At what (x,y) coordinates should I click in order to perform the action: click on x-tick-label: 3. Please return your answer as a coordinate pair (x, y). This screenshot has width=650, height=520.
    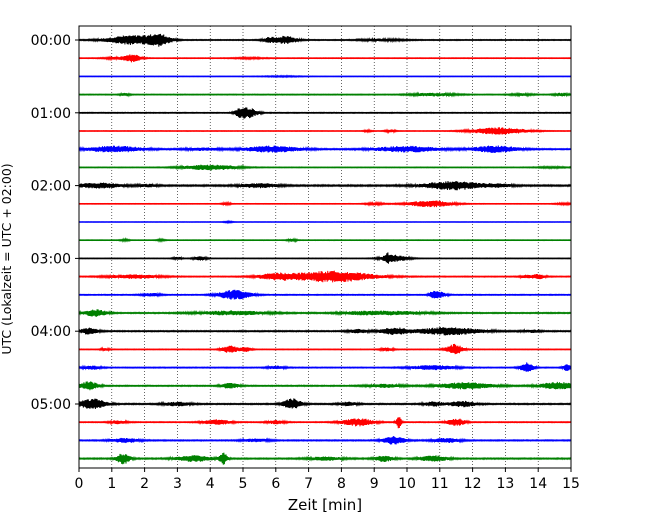
    Looking at the image, I should click on (177, 484).